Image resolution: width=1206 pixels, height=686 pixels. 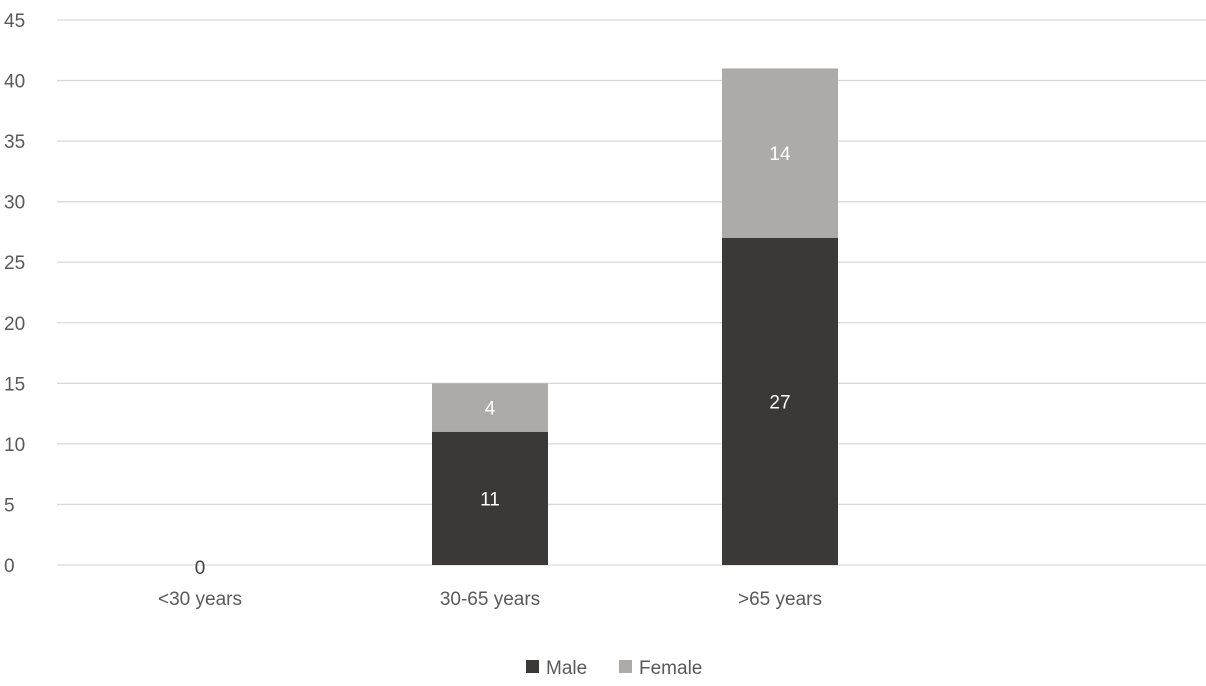 I want to click on y-tick-label: 15, so click(x=14, y=384).